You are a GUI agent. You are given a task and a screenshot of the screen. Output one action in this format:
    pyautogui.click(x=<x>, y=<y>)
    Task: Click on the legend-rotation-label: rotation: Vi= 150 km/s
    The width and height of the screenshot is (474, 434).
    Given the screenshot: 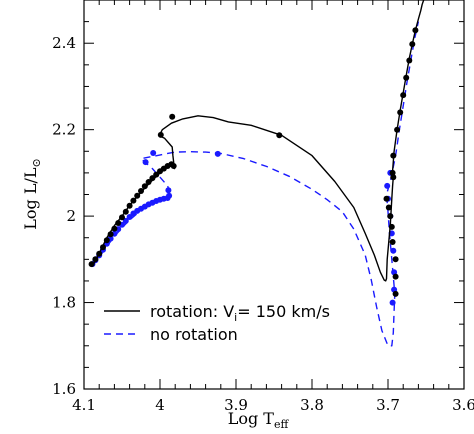 What is the action you would take?
    pyautogui.click(x=240, y=313)
    